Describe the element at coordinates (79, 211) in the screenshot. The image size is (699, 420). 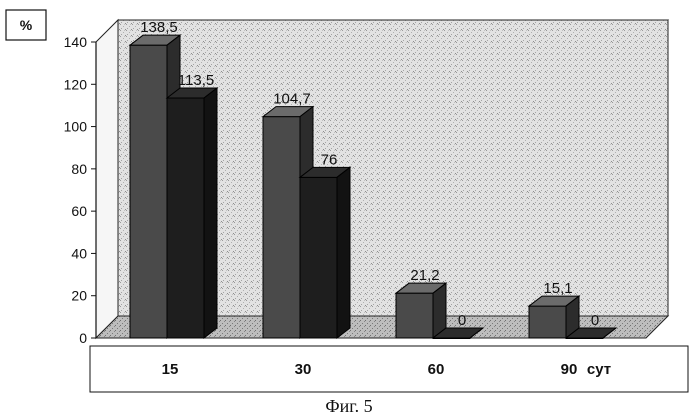
I see `y-tick-label: 60` at that location.